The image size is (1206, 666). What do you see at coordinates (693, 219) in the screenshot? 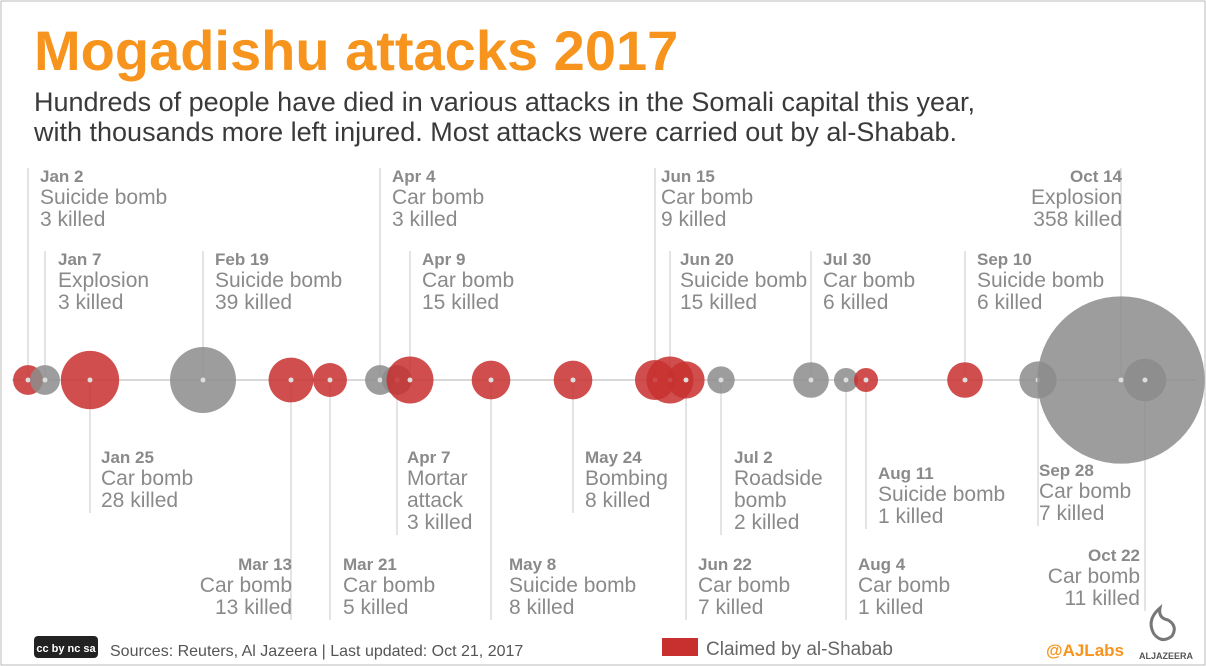
I see `event-killed: 9 killed` at bounding box center [693, 219].